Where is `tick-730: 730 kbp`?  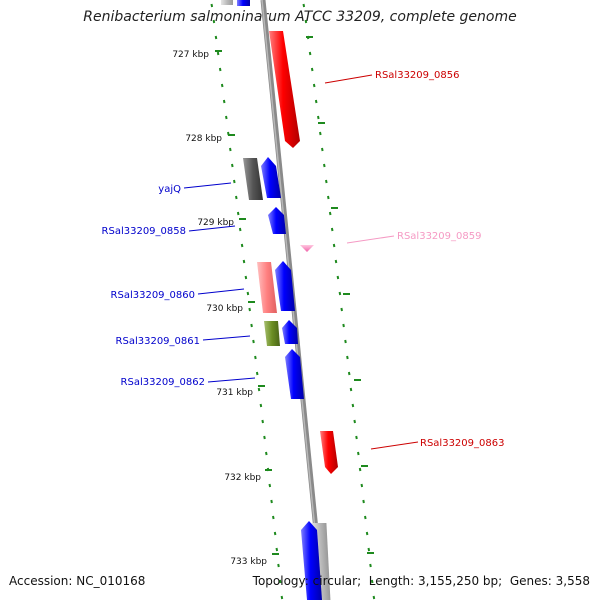
tick-730: 730 kbp is located at coordinates (230, 307).